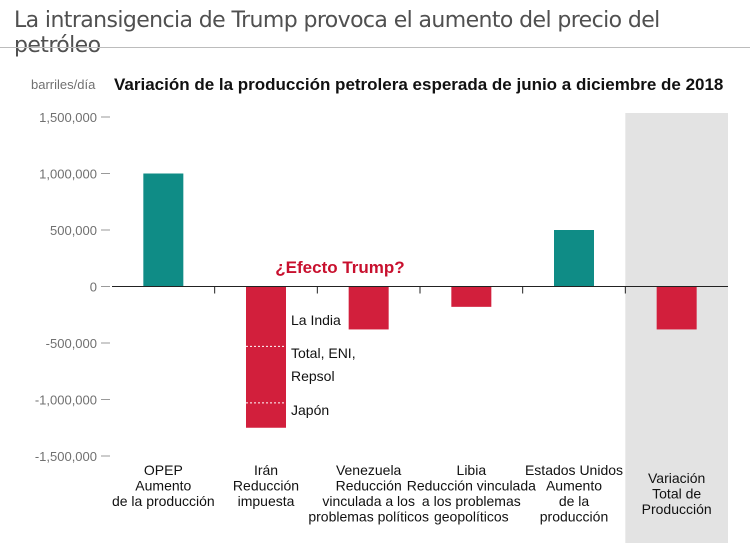 Image resolution: width=750 pixels, height=543 pixels. Describe the element at coordinates (369, 470) in the screenshot. I see `category-label: Venezuela` at that location.